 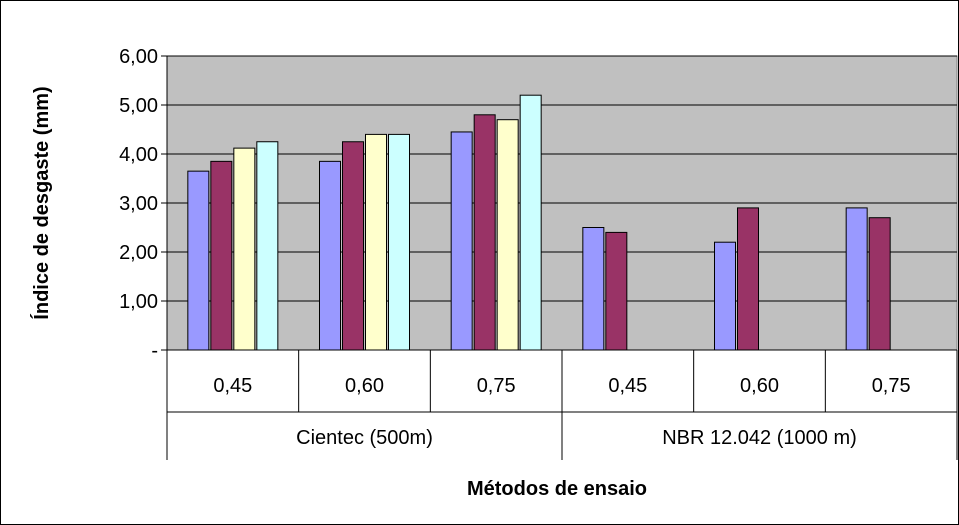 What do you see at coordinates (759, 438) in the screenshot?
I see `x-group-label: NBR 12.042 (1000 m)` at bounding box center [759, 438].